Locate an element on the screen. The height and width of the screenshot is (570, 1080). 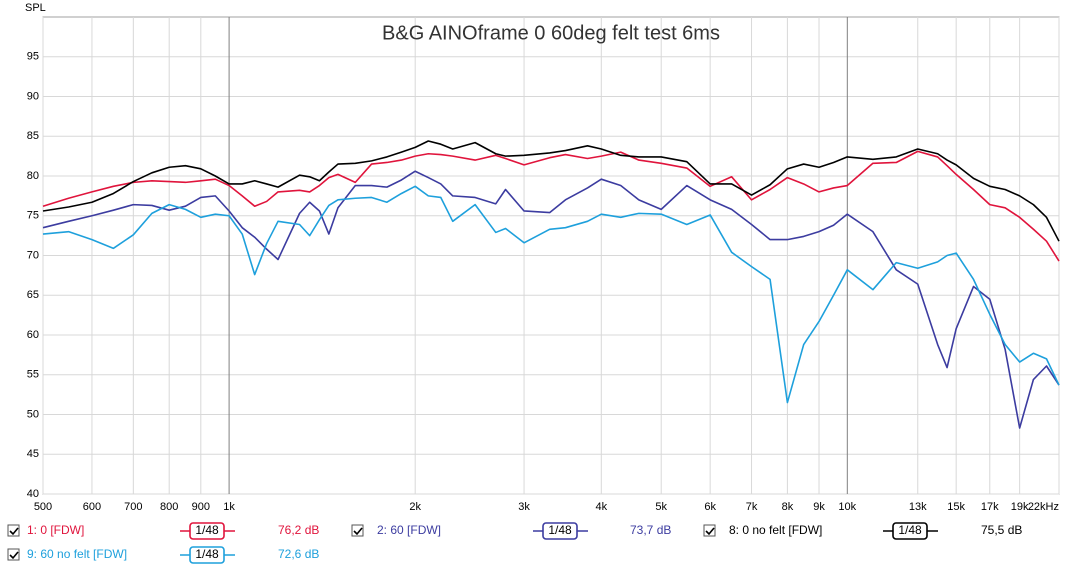
y-tick-label: 40 is located at coordinates (33, 494).